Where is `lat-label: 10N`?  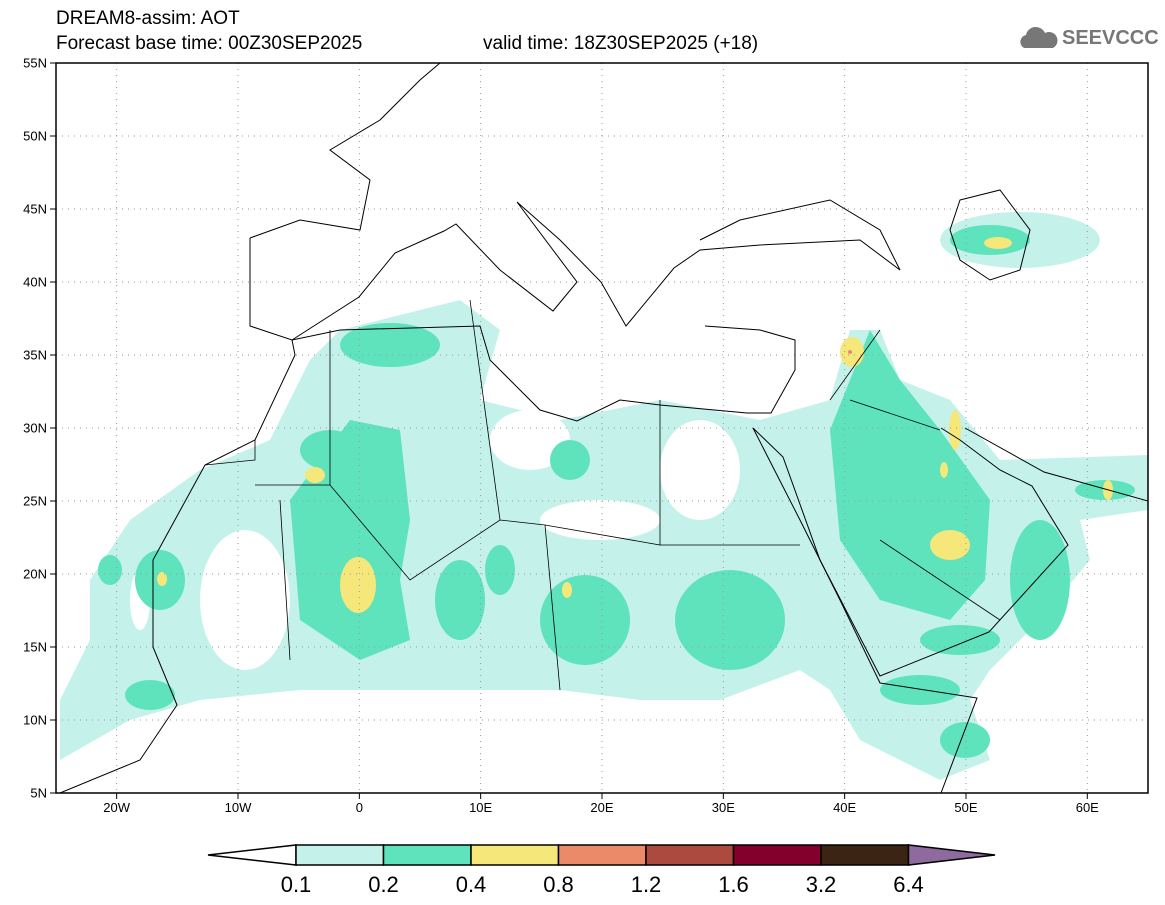 lat-label: 10N is located at coordinates (35, 720).